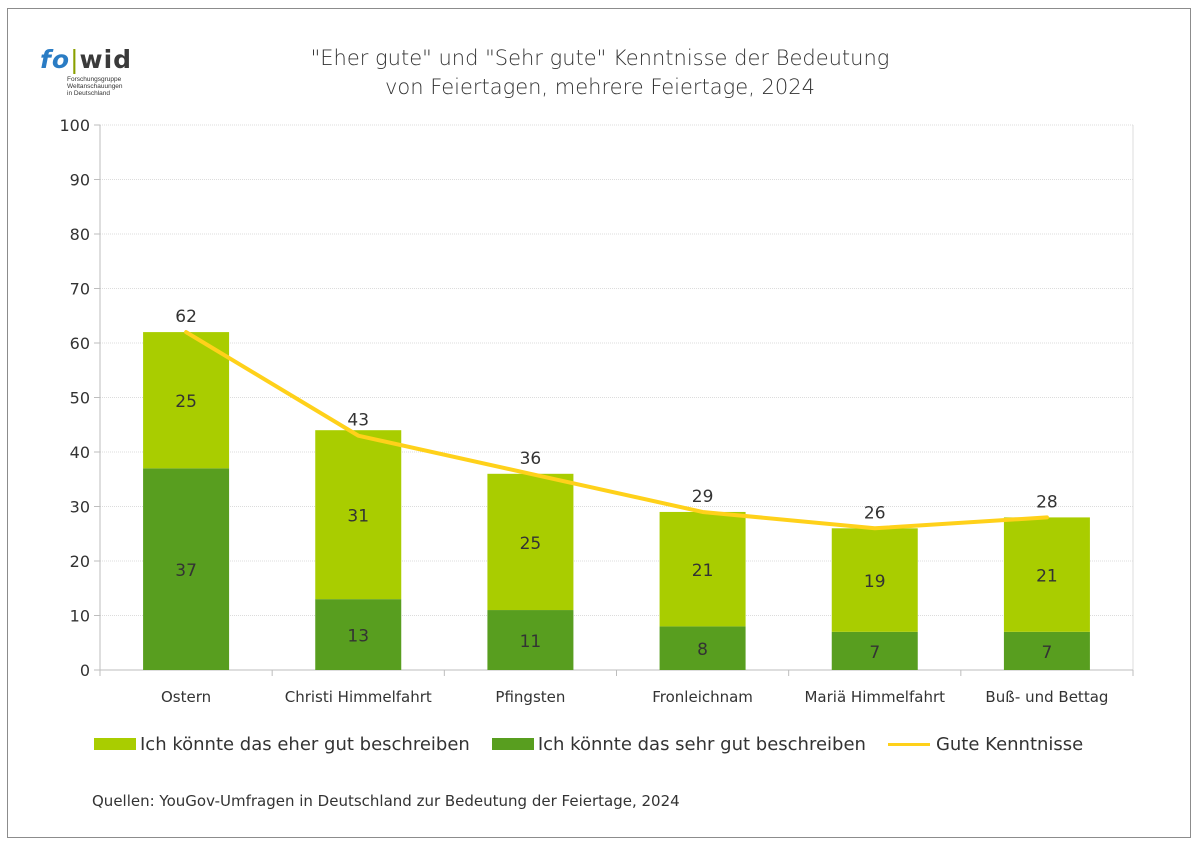  What do you see at coordinates (600, 87) in the screenshot?
I see `chart-title-line-2: von Feiertagen, mehrere Feiertage, 2024` at bounding box center [600, 87].